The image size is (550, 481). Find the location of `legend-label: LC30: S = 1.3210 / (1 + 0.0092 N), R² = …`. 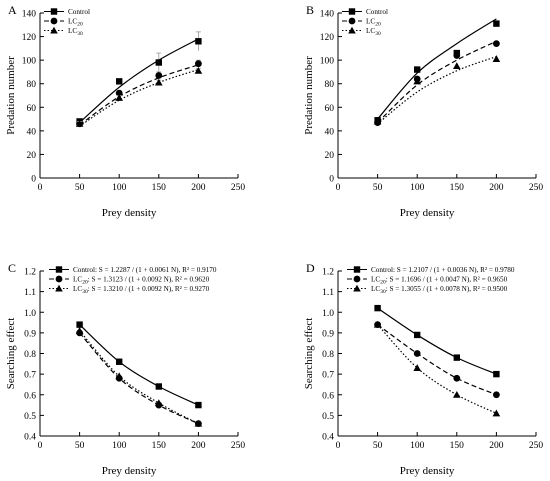

legend-label: LC30: S = 1.3210 / (1 + 0.0092 N), R² = … is located at coordinates (141, 290).